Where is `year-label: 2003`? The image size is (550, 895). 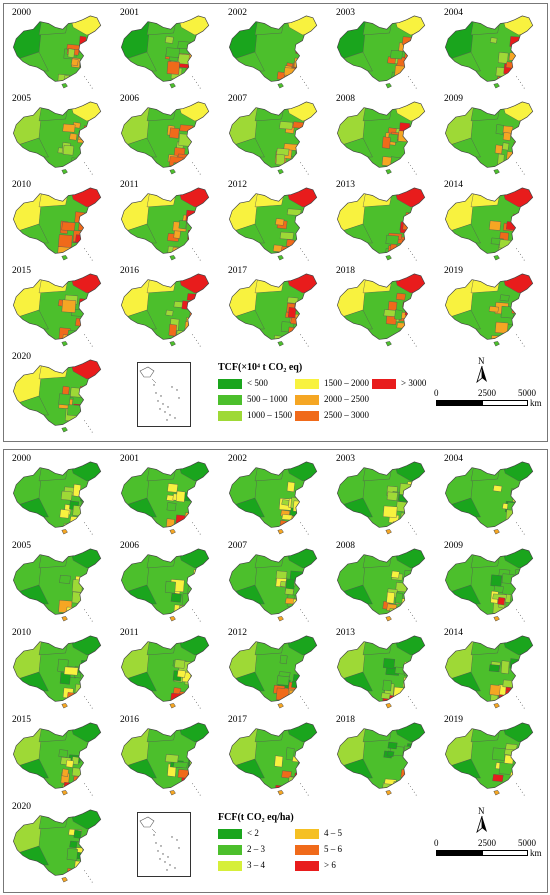
year-label: 2003 is located at coordinates (345, 459).